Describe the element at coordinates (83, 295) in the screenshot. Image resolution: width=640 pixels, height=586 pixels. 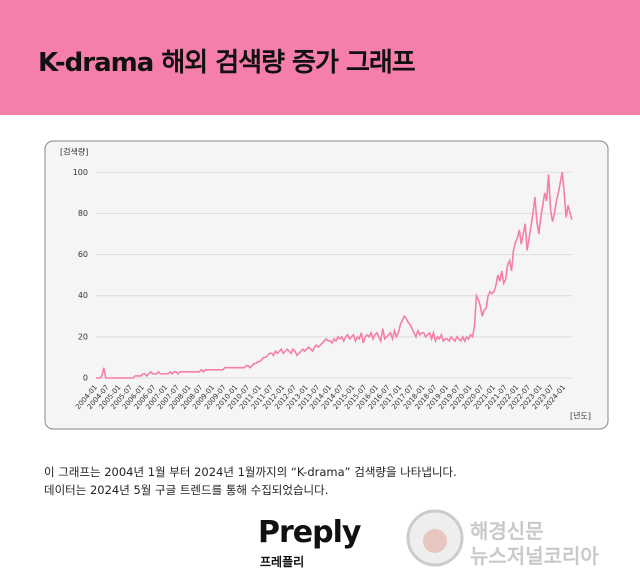
I see `y-tick-label: 40` at that location.